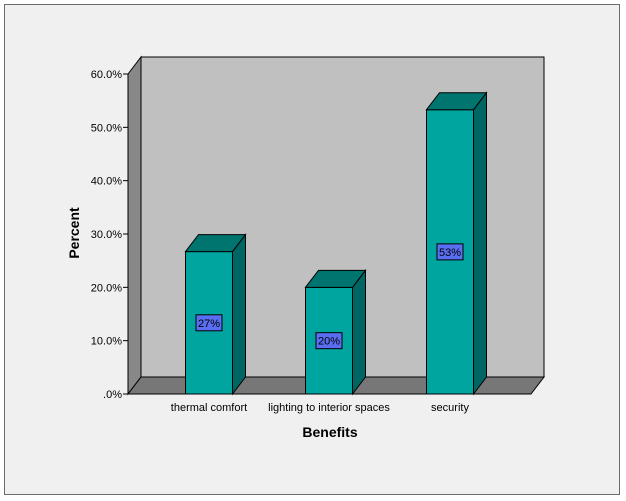  What do you see at coordinates (106, 182) in the screenshot?
I see `y-tick-label: 40.0%` at bounding box center [106, 182].